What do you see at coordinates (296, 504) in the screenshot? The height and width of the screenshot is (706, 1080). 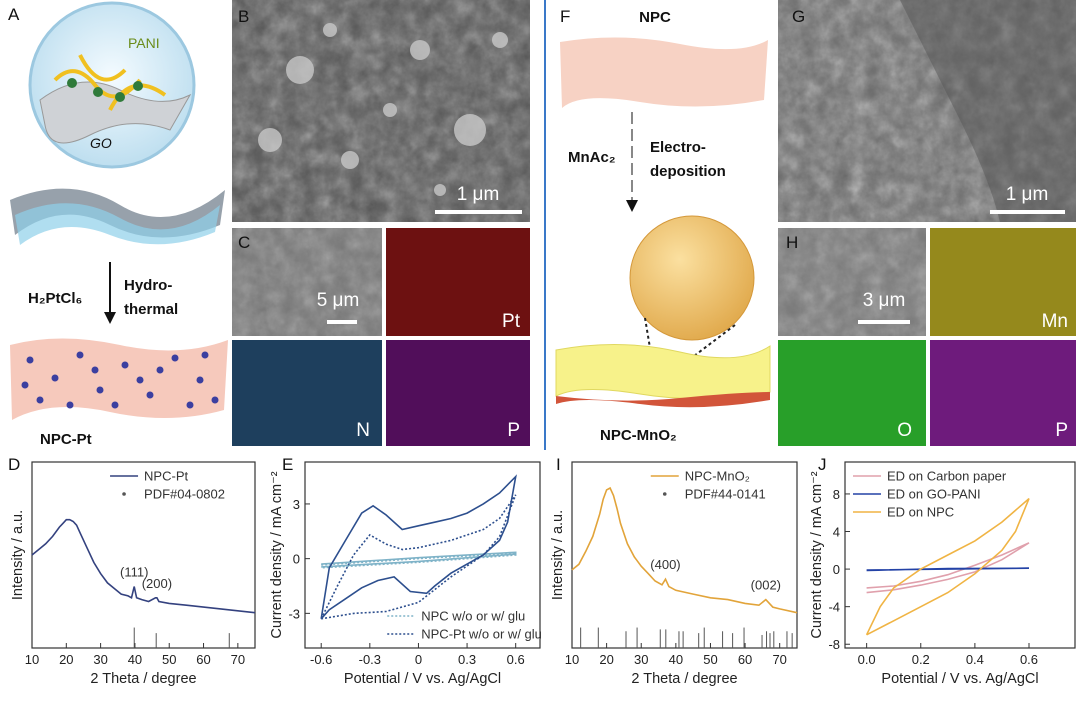 I see `y-tick-label: 3` at bounding box center [296, 504].